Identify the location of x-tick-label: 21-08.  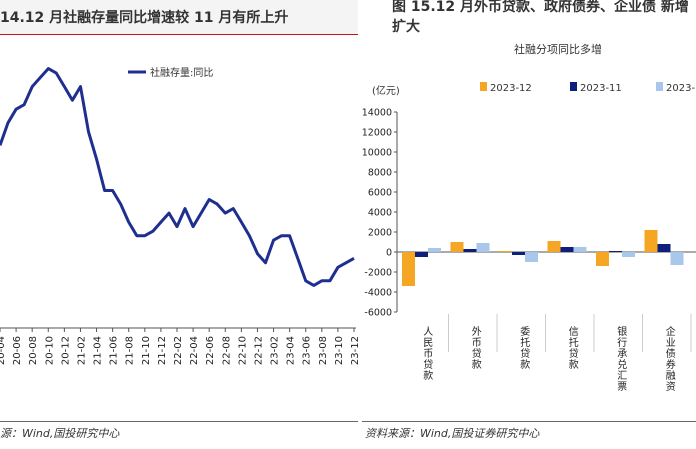
(130, 350).